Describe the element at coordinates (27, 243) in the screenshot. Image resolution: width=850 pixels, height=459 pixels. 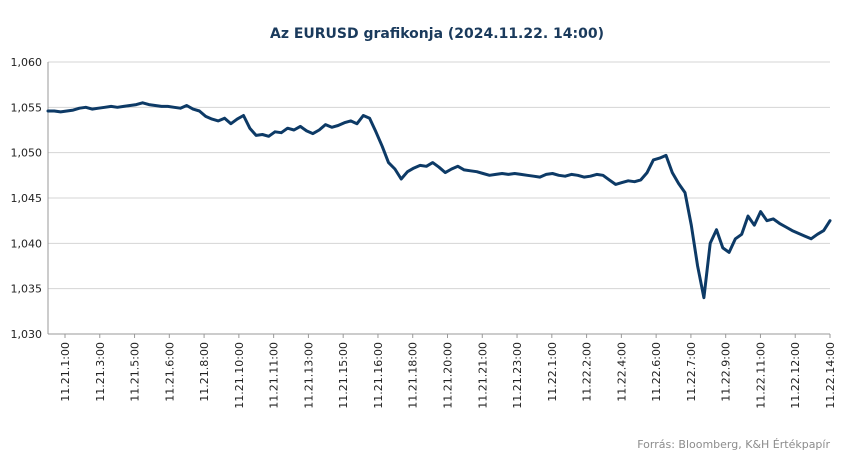
I see `y-tick-label: 1,040` at that location.